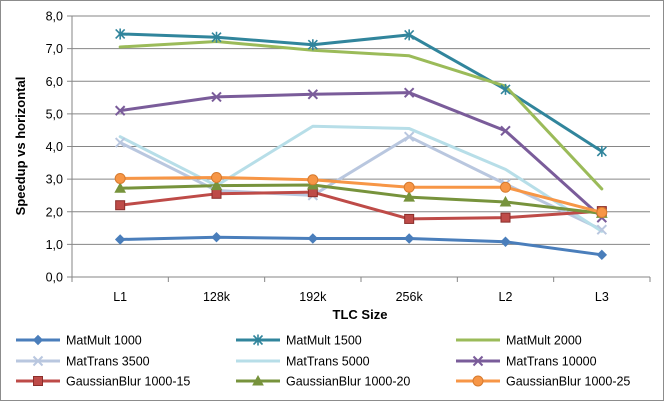  I want to click on legend-item: MatTrans 5000, so click(303, 362).